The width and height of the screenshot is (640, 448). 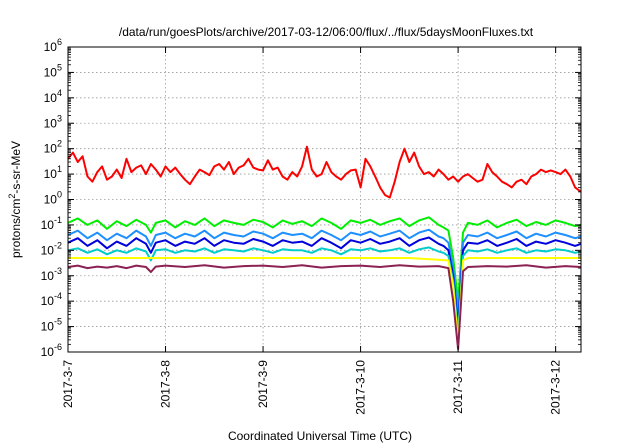 I want to click on y-tick-label-exponent: 2, so click(x=59, y=144).